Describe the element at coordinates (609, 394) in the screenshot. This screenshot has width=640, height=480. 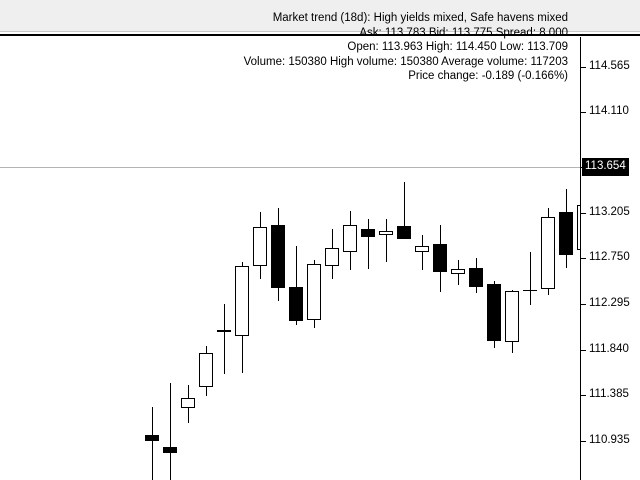
I see `price-axis-label: 111.385` at that location.